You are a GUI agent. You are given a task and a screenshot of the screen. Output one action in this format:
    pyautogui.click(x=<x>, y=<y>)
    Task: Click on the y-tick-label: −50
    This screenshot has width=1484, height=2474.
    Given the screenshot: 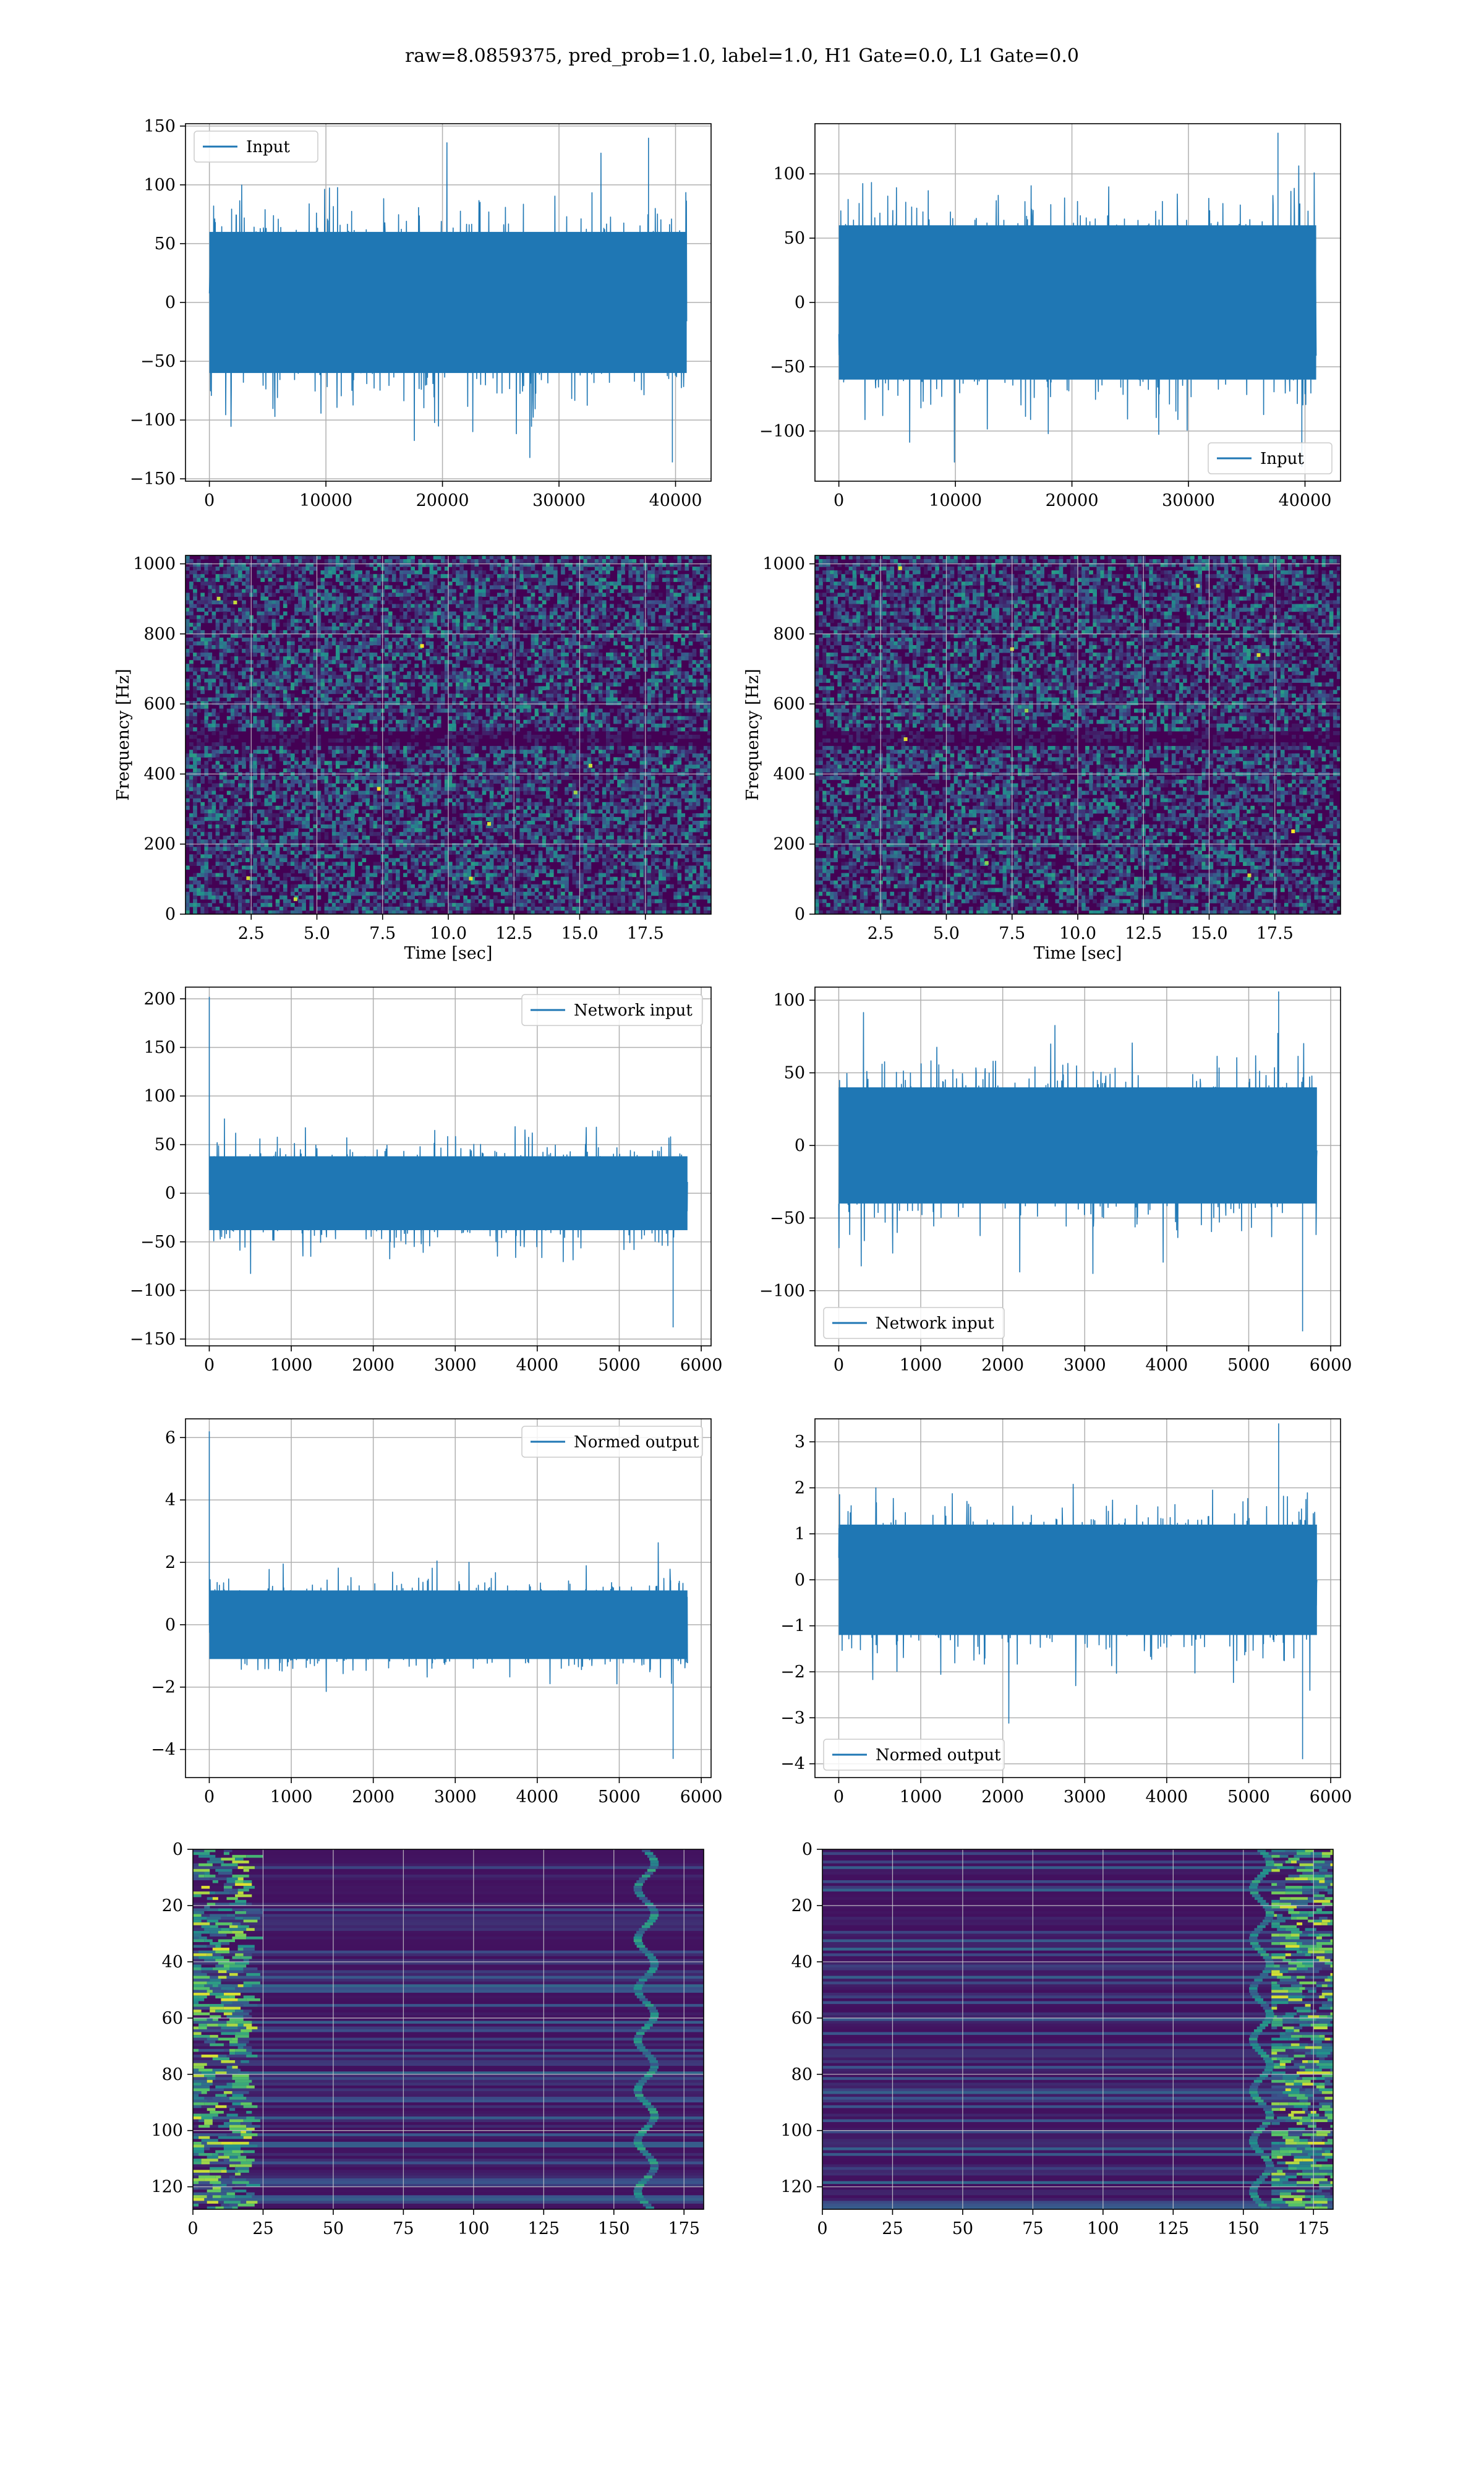 What is the action you would take?
    pyautogui.click(x=787, y=367)
    